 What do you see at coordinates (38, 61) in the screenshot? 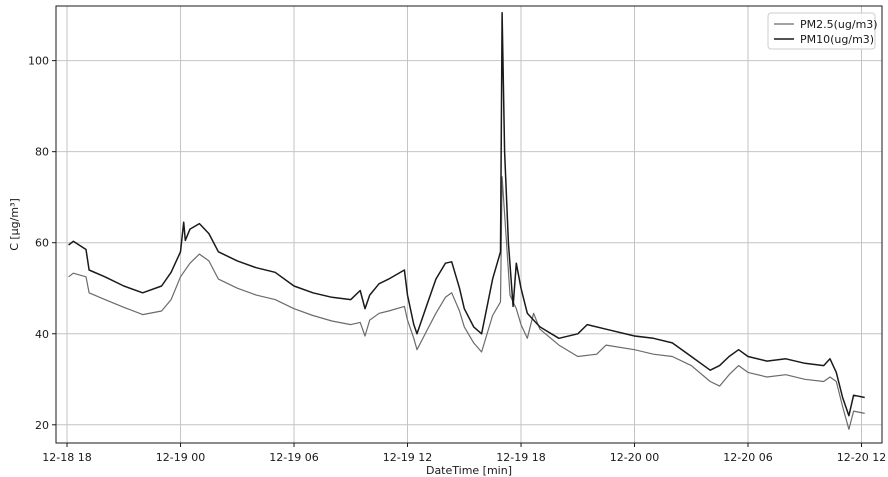
I see `y-tick-label: 100` at bounding box center [38, 61].